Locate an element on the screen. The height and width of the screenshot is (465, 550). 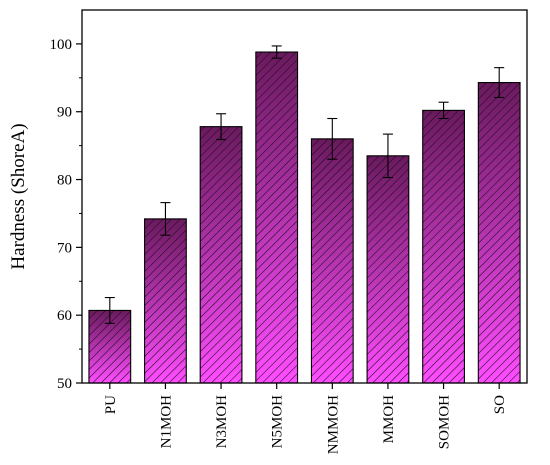
y-axis-ticks: 50 60 70 80 90 100 is located at coordinates (66, 214).